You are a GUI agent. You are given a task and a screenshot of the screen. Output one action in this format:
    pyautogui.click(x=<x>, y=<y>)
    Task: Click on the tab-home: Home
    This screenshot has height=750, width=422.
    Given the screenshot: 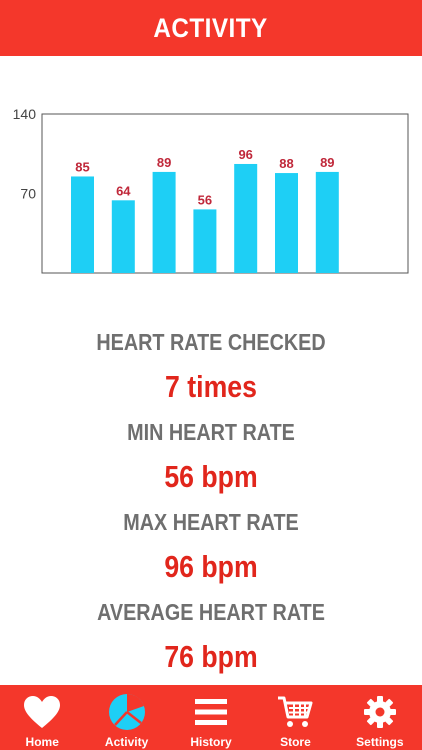 What is the action you would take?
    pyautogui.click(x=42, y=717)
    